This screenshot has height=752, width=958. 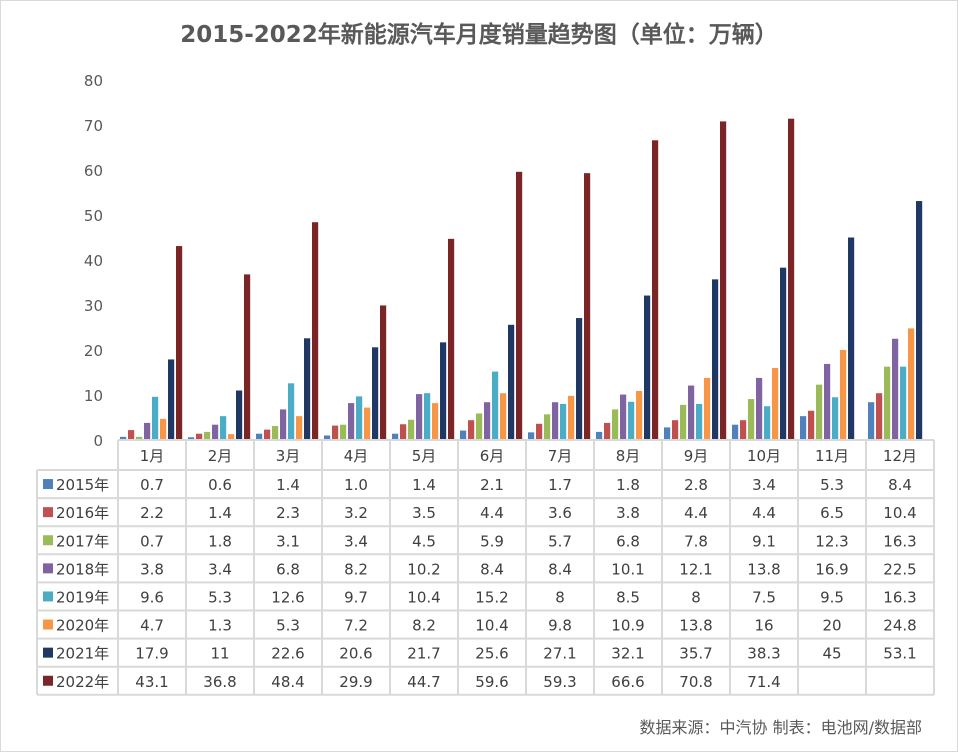 What do you see at coordinates (351, 421) in the screenshot?
I see `bar-2018年-4月` at bounding box center [351, 421].